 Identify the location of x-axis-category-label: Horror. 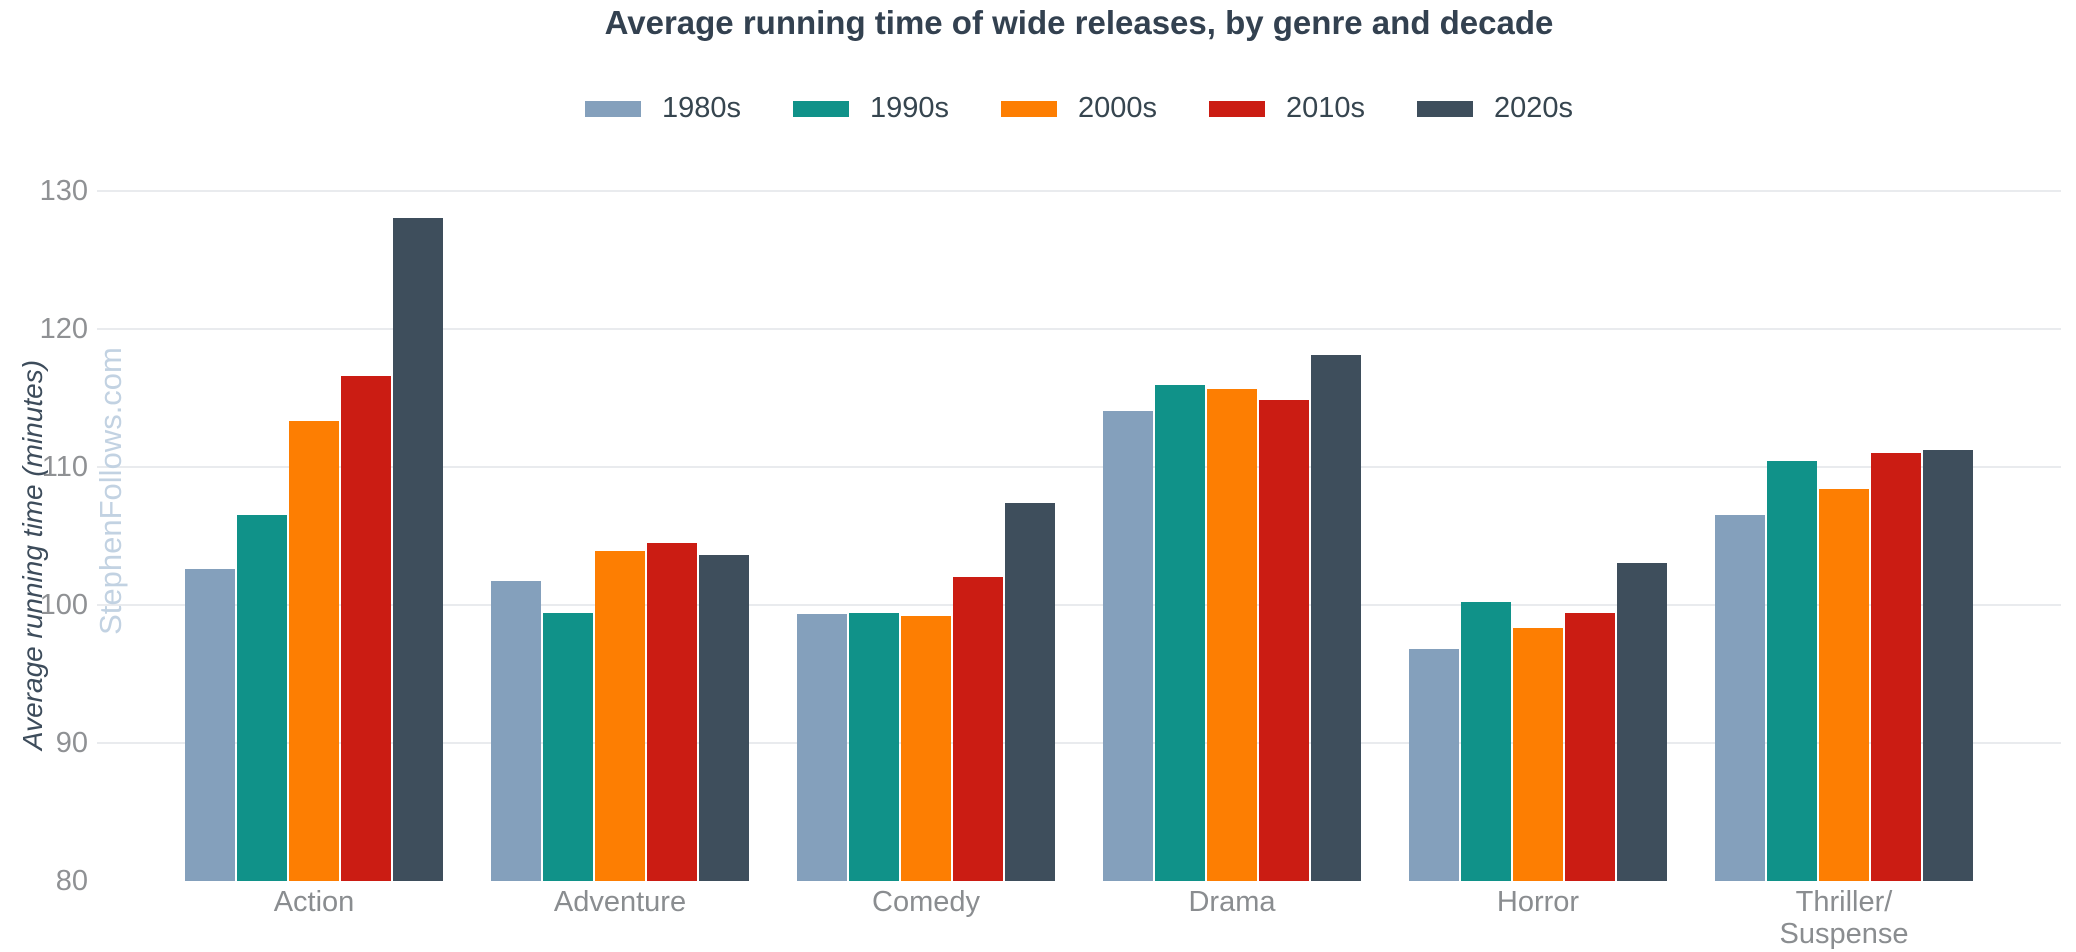
(1538, 902).